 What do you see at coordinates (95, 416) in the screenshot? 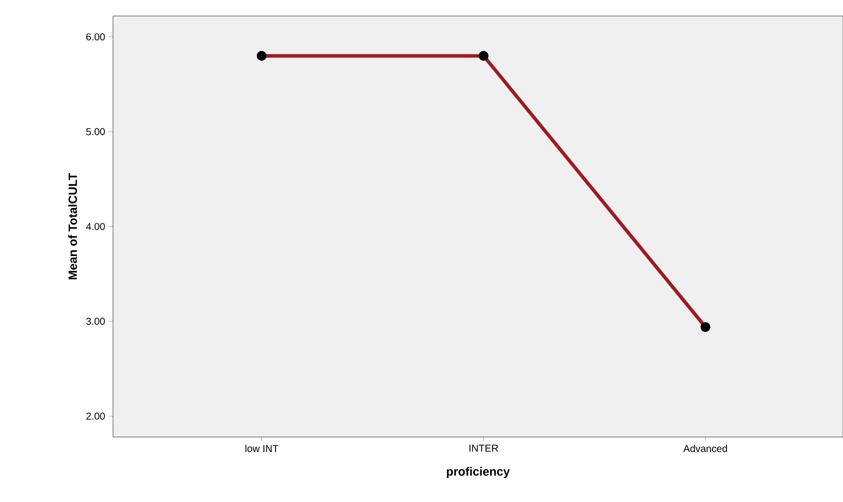
I see `y-tick-label: 2.00` at bounding box center [95, 416].